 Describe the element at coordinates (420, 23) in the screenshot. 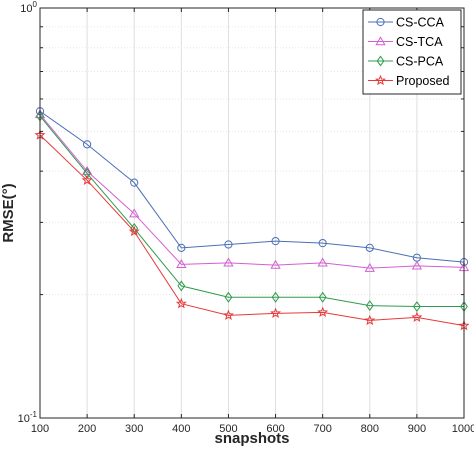

I see `legend-label: CS-CCA` at that location.